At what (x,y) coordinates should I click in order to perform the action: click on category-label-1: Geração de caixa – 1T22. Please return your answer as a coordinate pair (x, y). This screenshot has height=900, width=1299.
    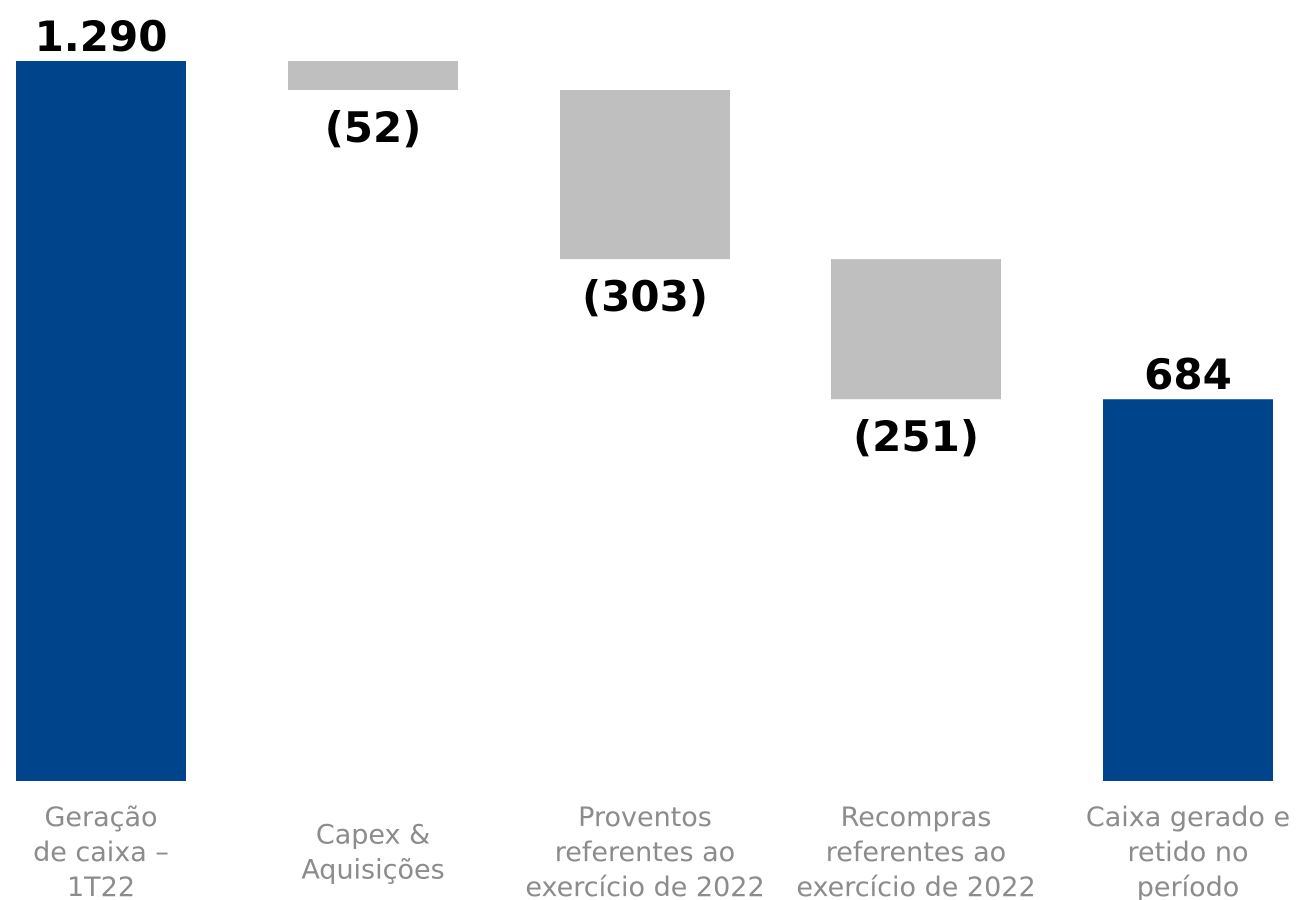
    Looking at the image, I should click on (101, 851).